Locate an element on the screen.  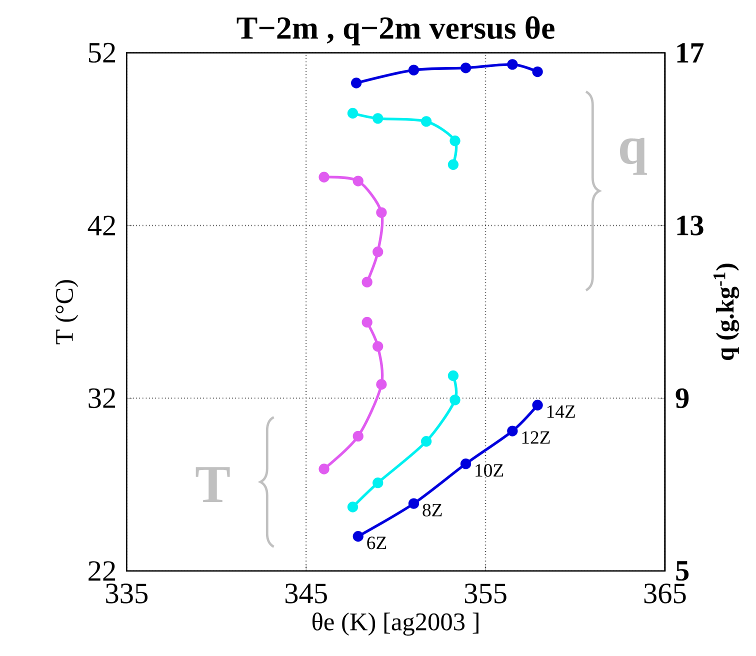
annotation: 14Z is located at coordinates (561, 411).